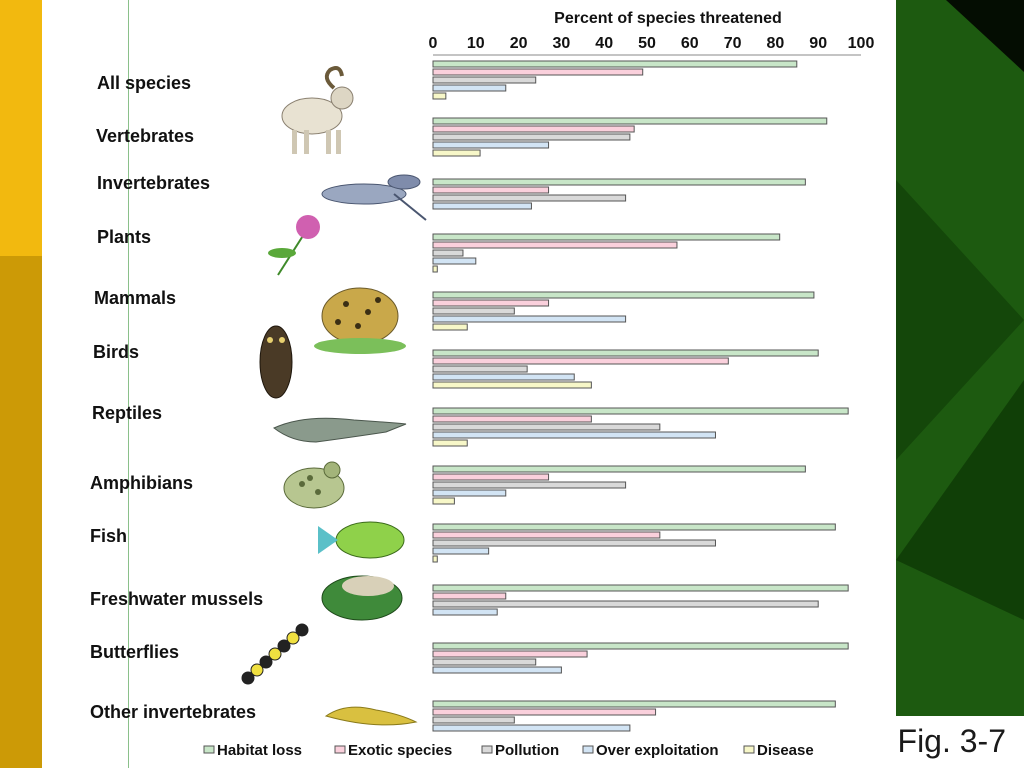 The image size is (1024, 768). Describe the element at coordinates (733, 43) in the screenshot. I see `x-tick-label: 70` at that location.